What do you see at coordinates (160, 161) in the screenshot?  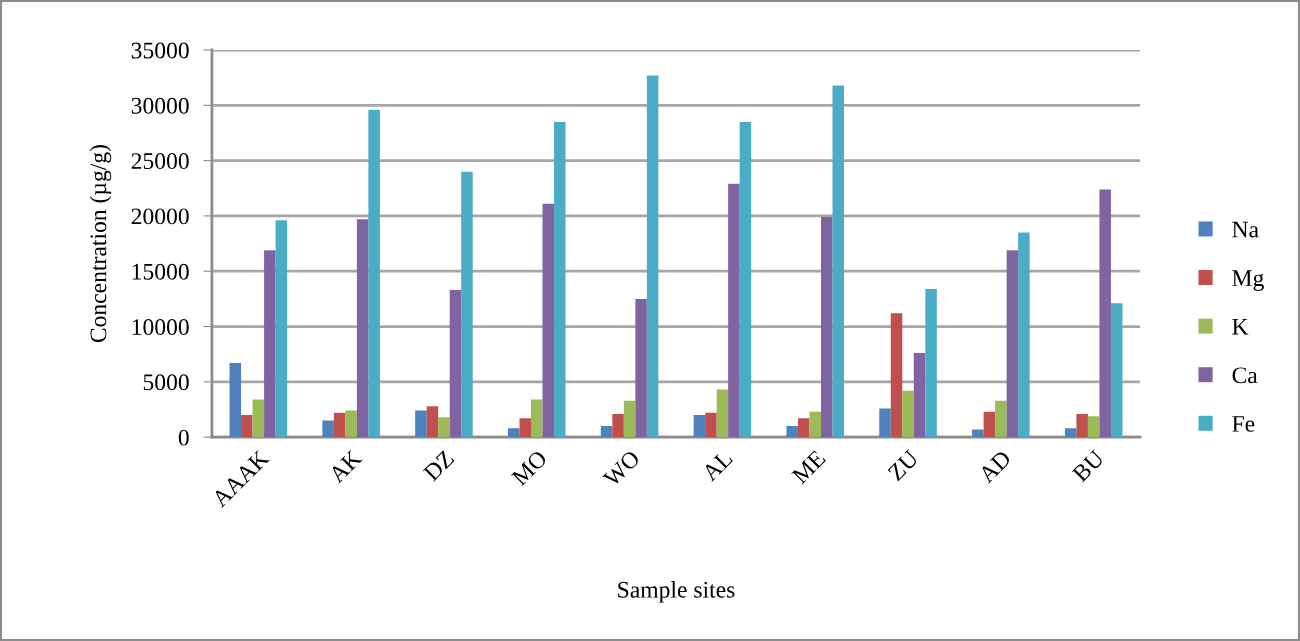 I see `y-tick-label: 25000` at bounding box center [160, 161].